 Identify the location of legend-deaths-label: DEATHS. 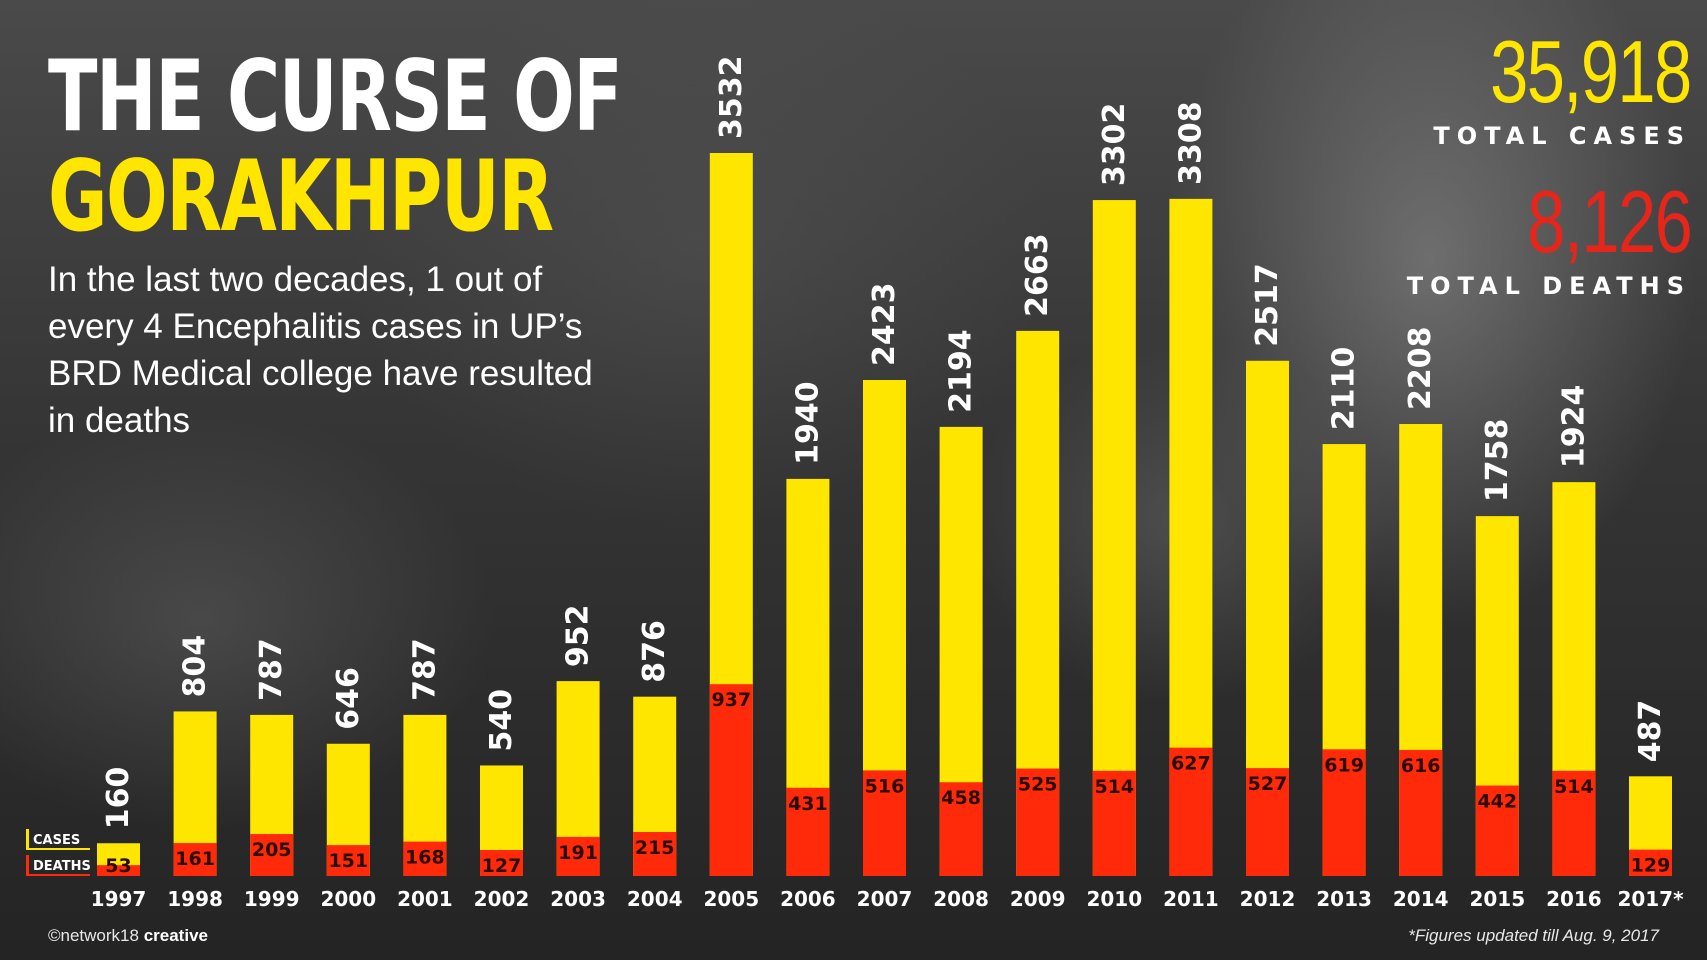
(62, 866).